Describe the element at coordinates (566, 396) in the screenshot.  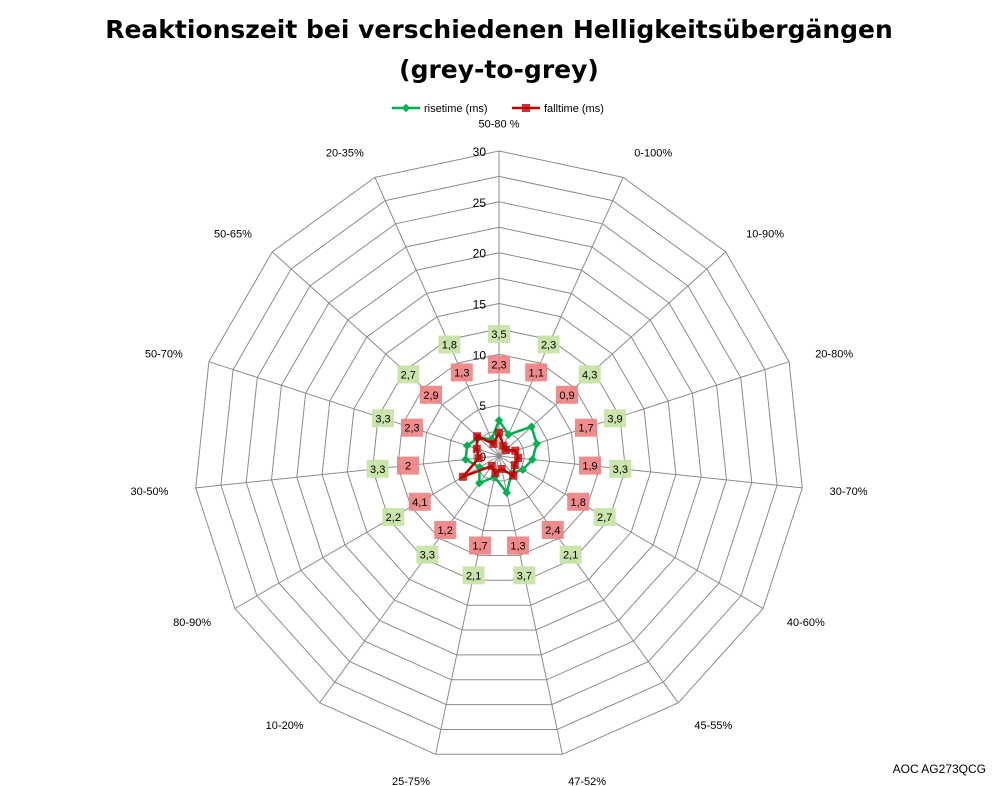
I see `data-label: 0,9` at that location.